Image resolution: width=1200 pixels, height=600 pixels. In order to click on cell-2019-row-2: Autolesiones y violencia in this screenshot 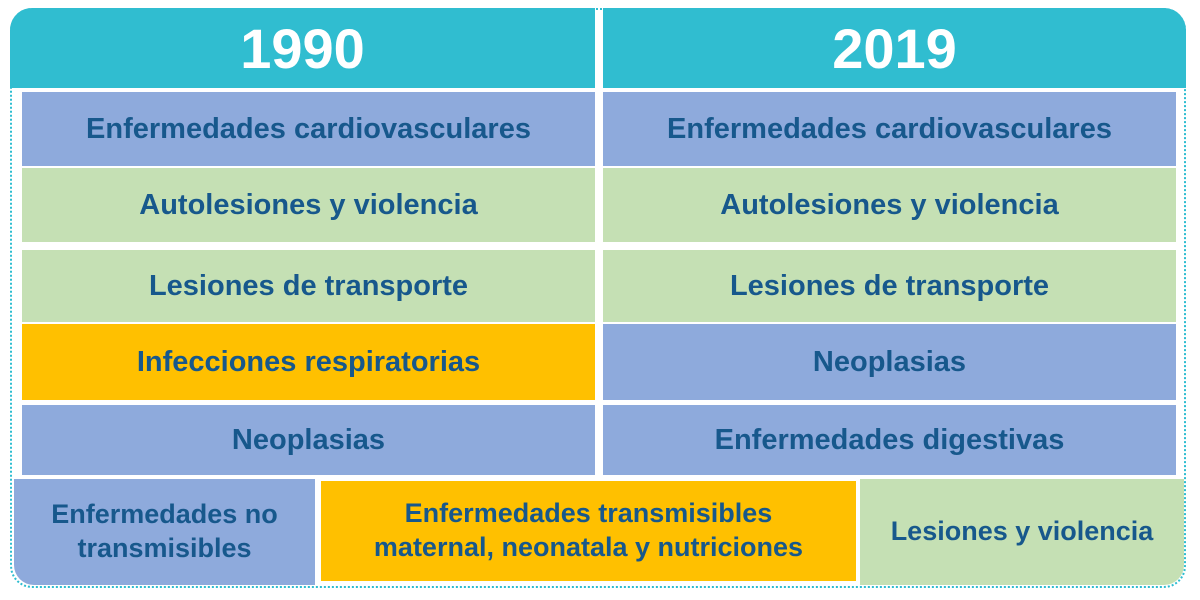, I will do `click(889, 205)`.